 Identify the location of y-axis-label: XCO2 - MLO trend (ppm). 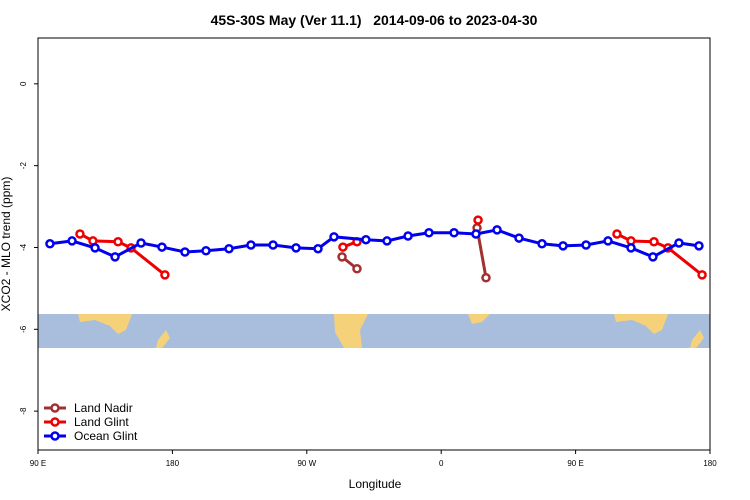
(6, 244).